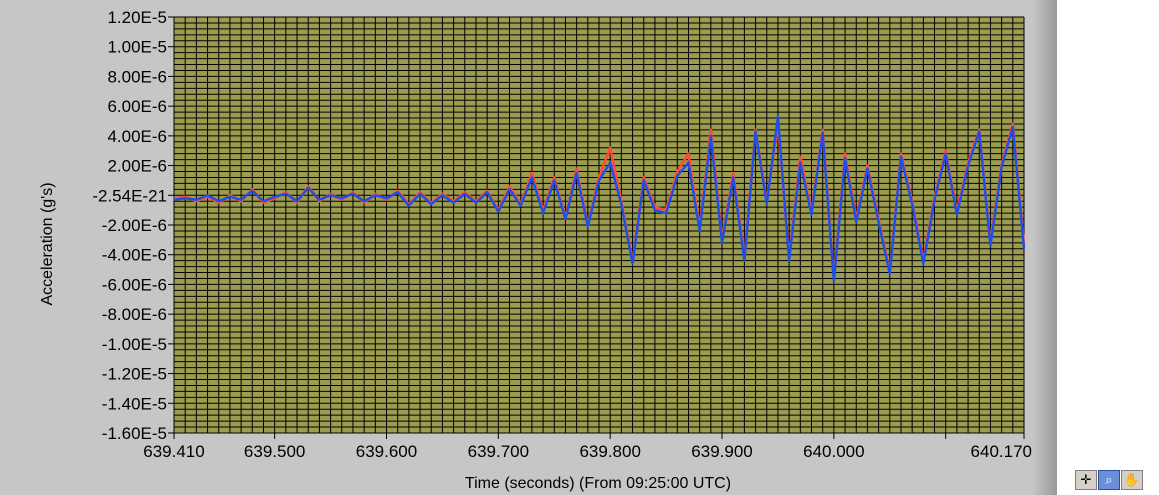 This screenshot has width=1159, height=495. What do you see at coordinates (1132, 480) in the screenshot?
I see `pan-hand-icon: ✋` at bounding box center [1132, 480].